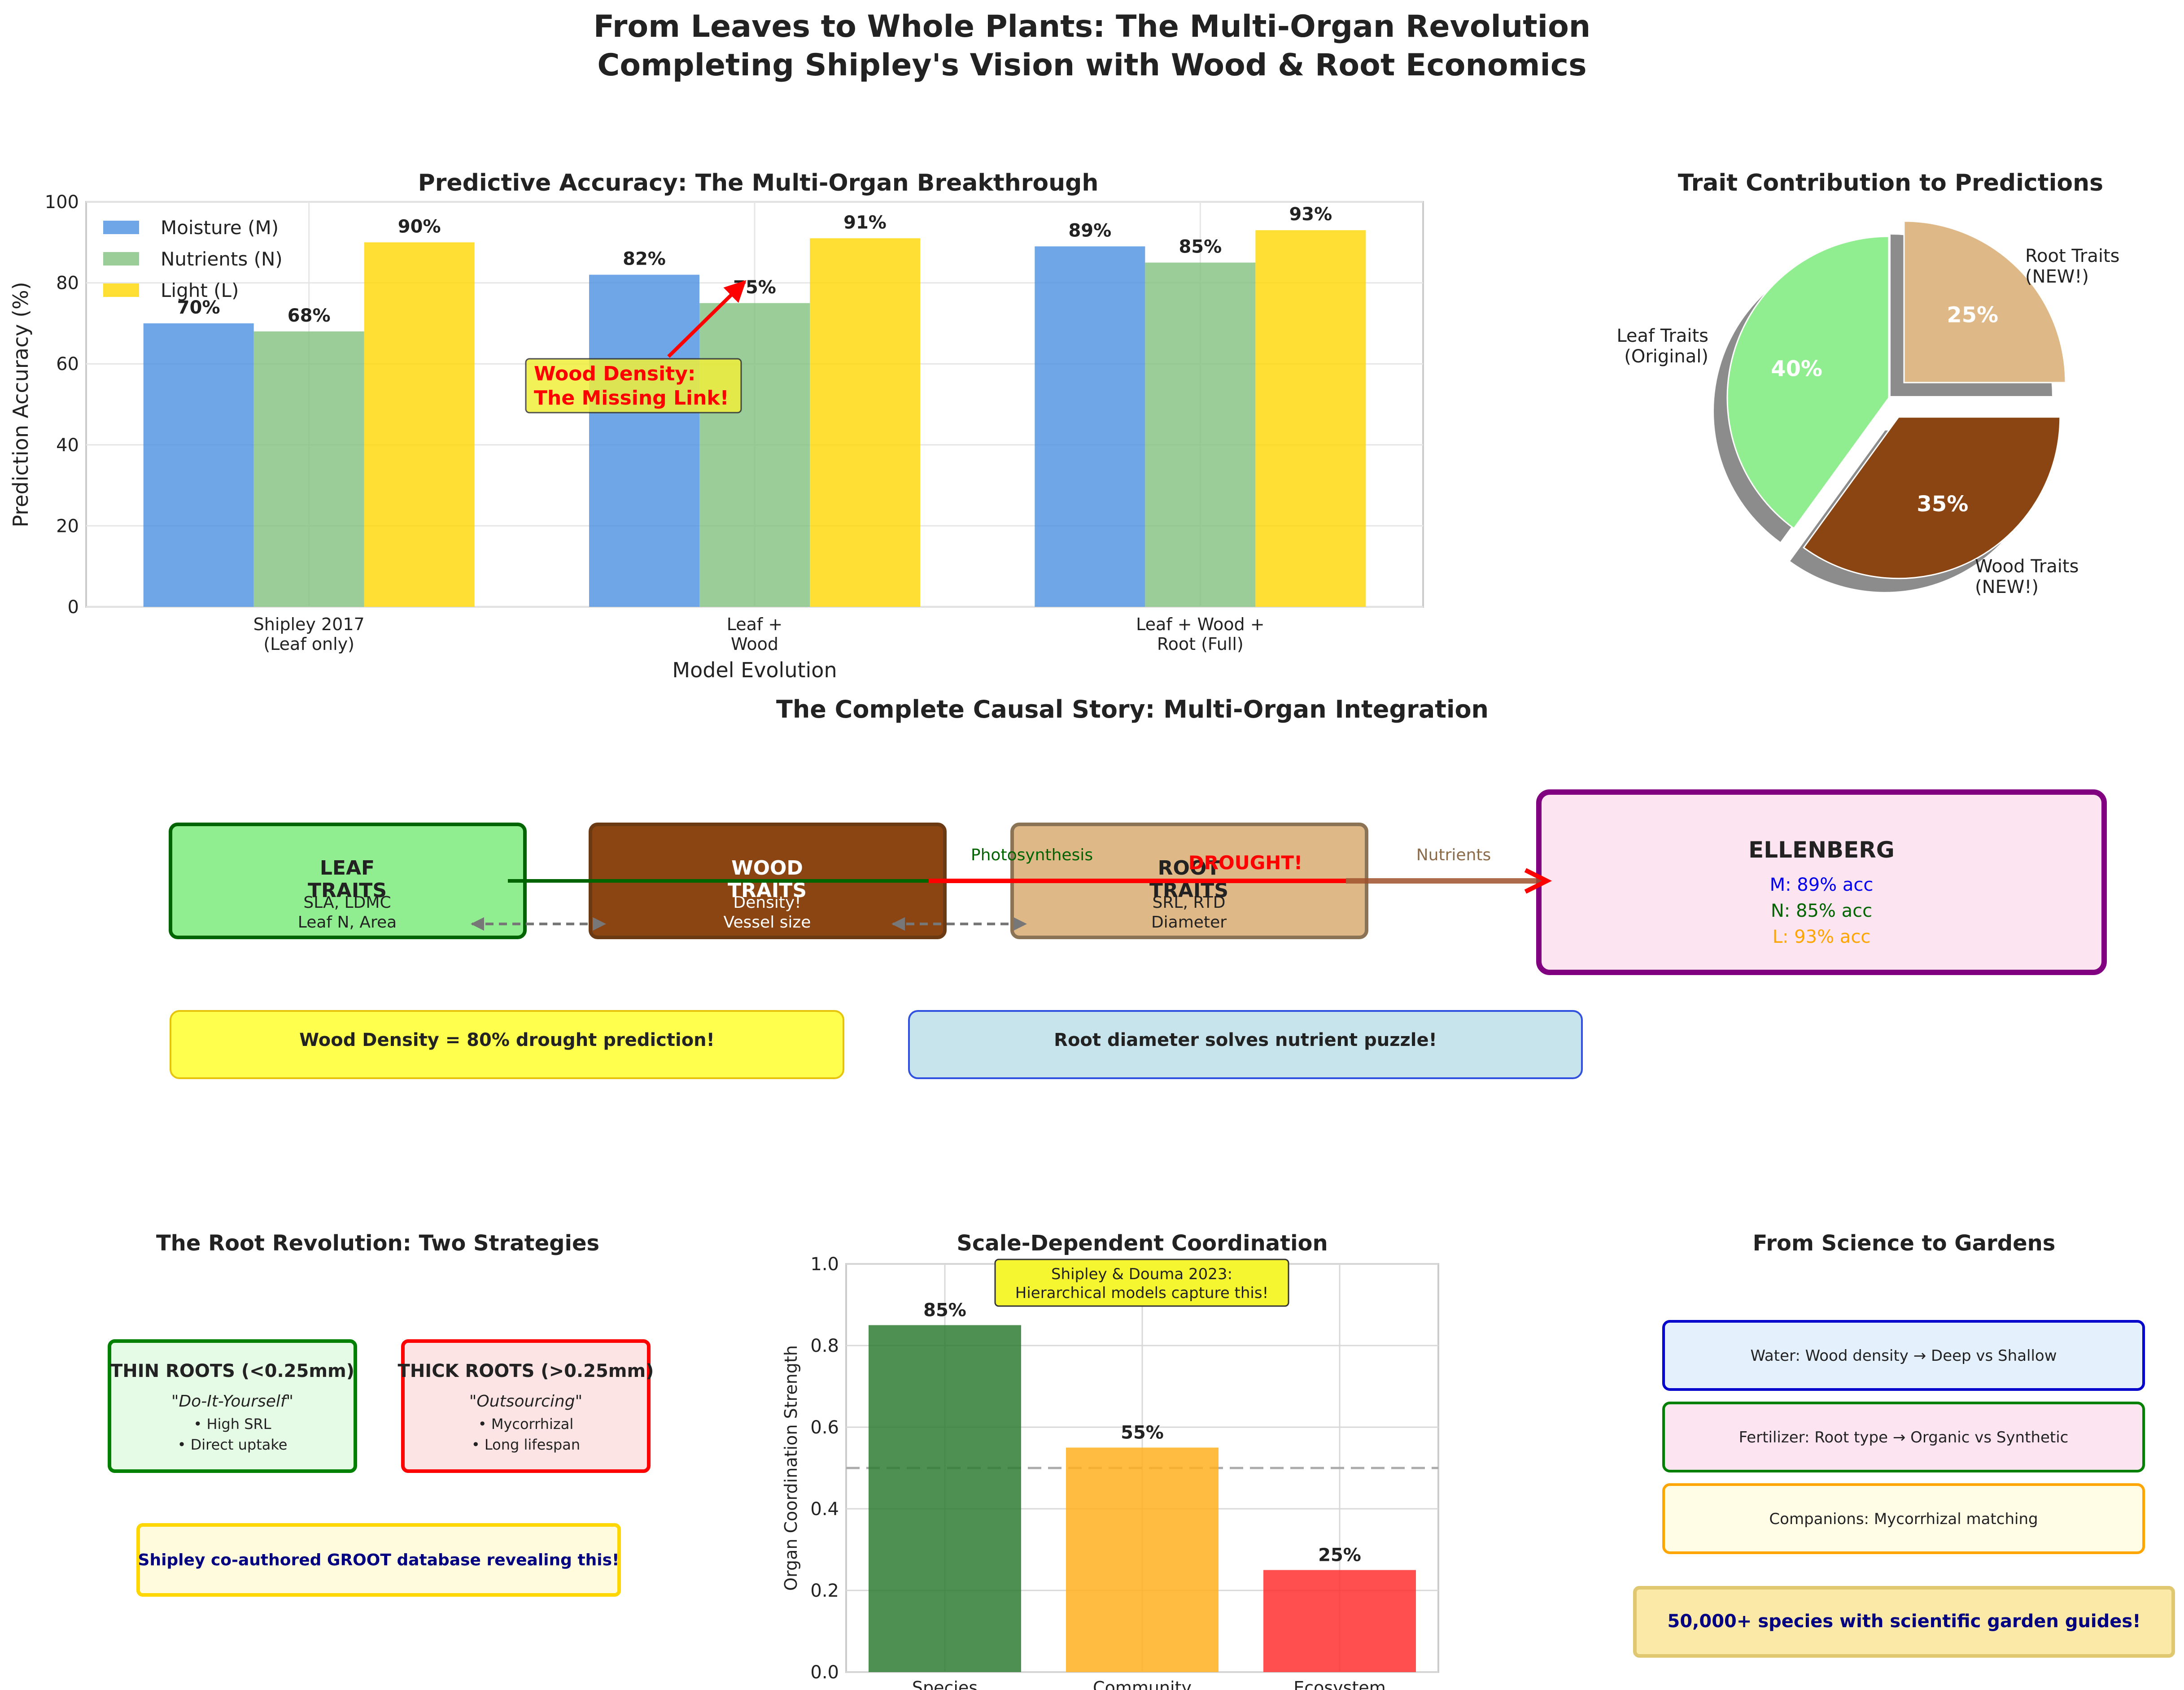 The image size is (2184, 1690). I want to click on accuracy-y-axis-label: Prediction Accuracy (%), so click(21, 404).